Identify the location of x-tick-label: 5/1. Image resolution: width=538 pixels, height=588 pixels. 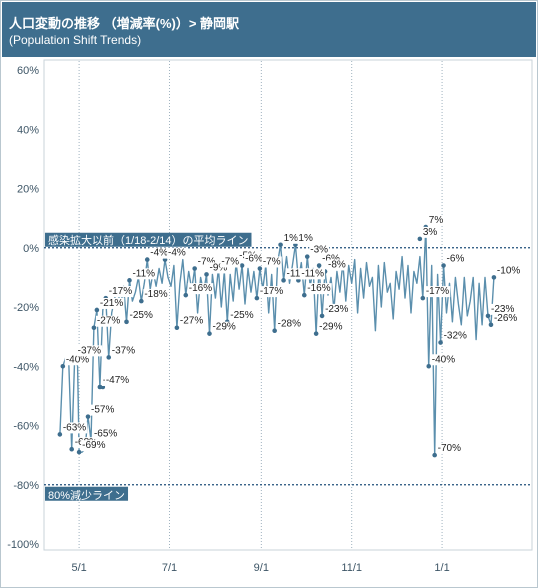
(78, 568).